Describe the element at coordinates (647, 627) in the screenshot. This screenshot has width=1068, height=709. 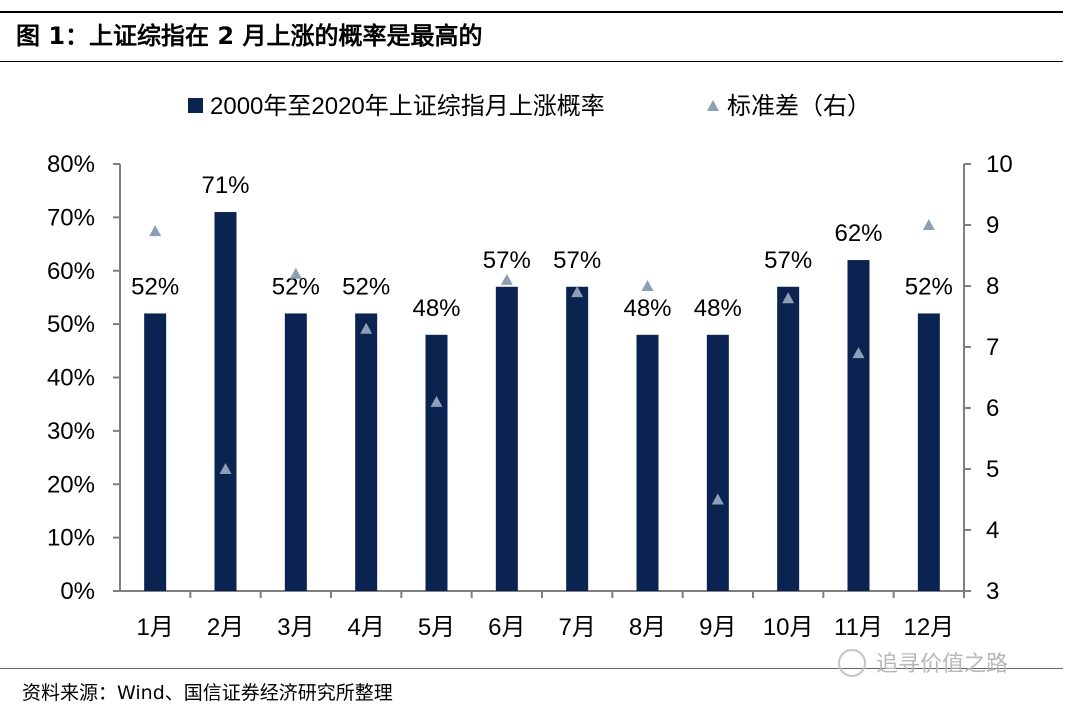
I see `x-tick-label: 8月` at that location.